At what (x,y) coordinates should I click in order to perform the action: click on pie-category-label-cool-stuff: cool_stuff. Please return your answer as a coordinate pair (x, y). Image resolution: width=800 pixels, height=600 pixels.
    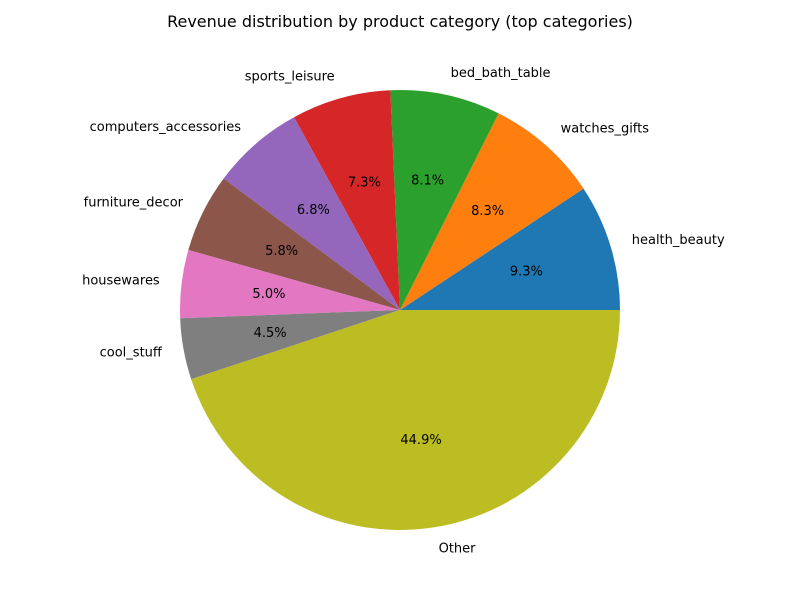
    Looking at the image, I should click on (131, 353).